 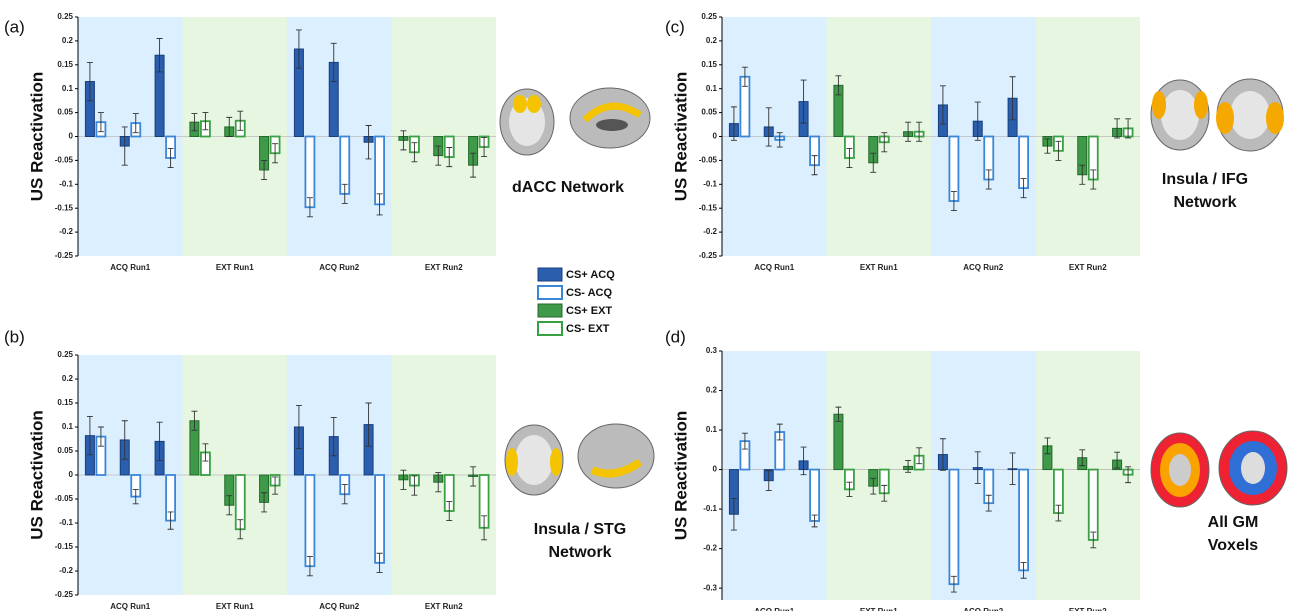 I want to click on legend-label: CS- ACQ, so click(x=589, y=293).